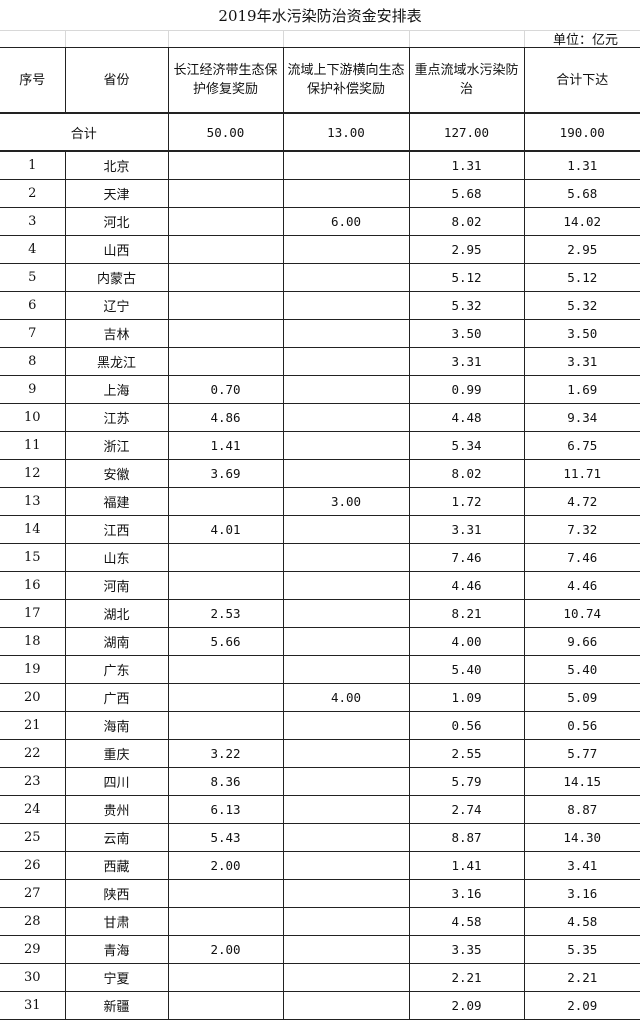 This screenshot has width=640, height=1022. What do you see at coordinates (116, 893) in the screenshot?
I see `province-cell: 陕西` at bounding box center [116, 893].